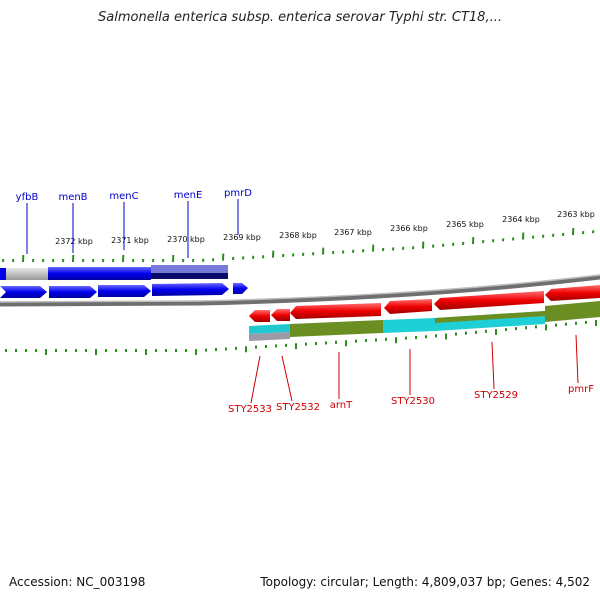 The height and width of the screenshot is (600, 600). I want to click on scale-label: 2369 kbp, so click(242, 237).